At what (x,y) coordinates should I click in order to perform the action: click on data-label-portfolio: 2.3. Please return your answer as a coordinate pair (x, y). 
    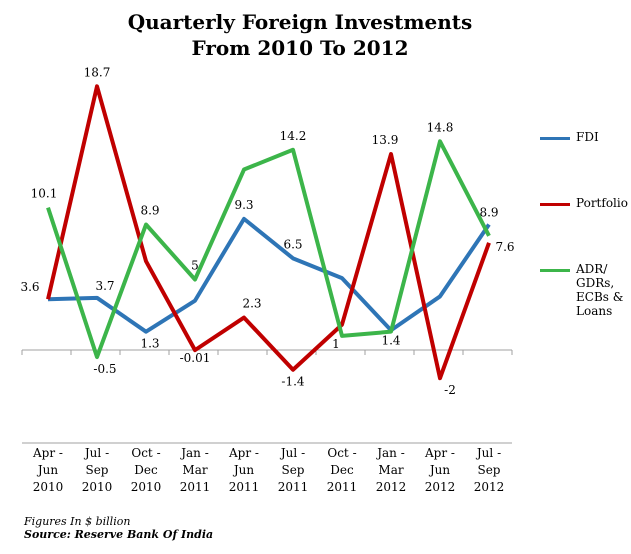
    Looking at the image, I should click on (251, 304).